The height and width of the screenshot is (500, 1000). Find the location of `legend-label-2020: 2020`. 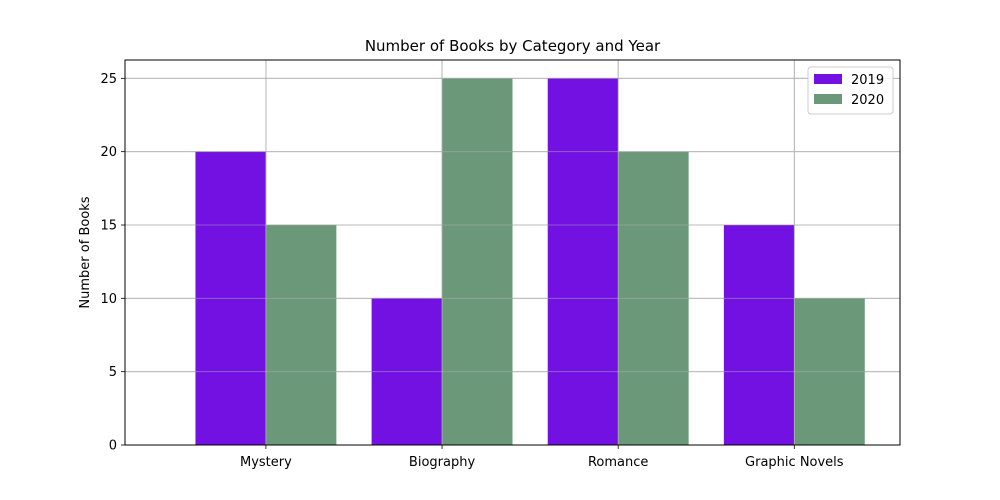

legend-label-2020: 2020 is located at coordinates (867, 100).